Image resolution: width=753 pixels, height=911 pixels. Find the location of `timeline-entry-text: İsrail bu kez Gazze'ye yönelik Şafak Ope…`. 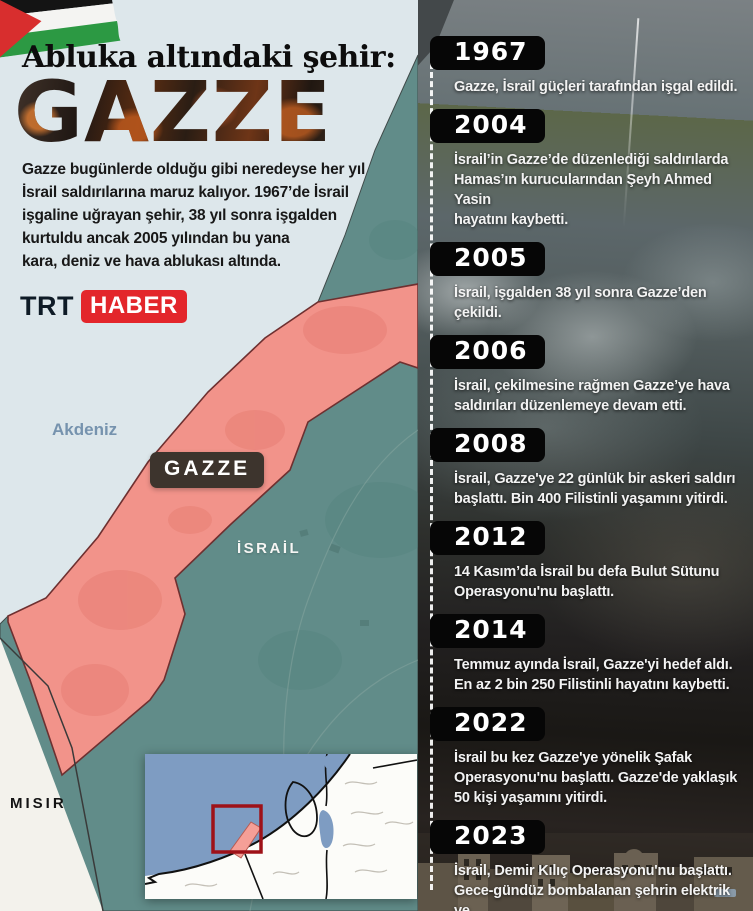

timeline-entry-text: İsrail bu kez Gazze'ye yönelik Şafak Ope… is located at coordinates (596, 778).